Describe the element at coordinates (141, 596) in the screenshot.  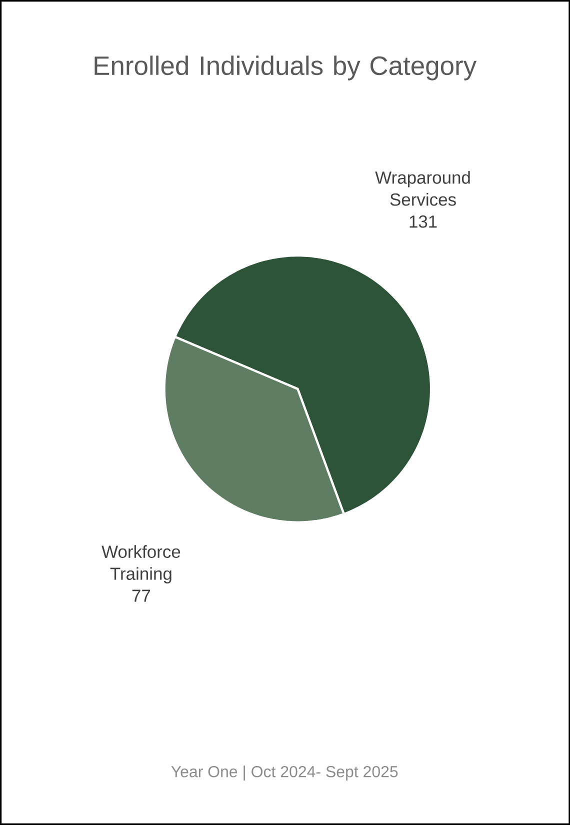
I see `data-label: 77` at that location.